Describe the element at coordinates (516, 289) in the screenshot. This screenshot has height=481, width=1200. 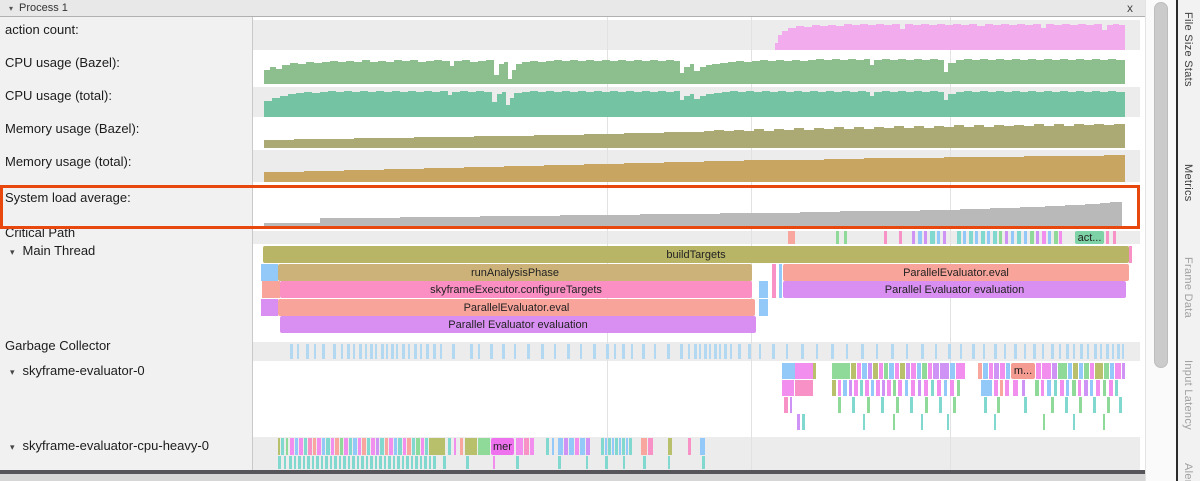
I see `trace-slice-labeled: skyframeExecutor.configureTargets` at that location.